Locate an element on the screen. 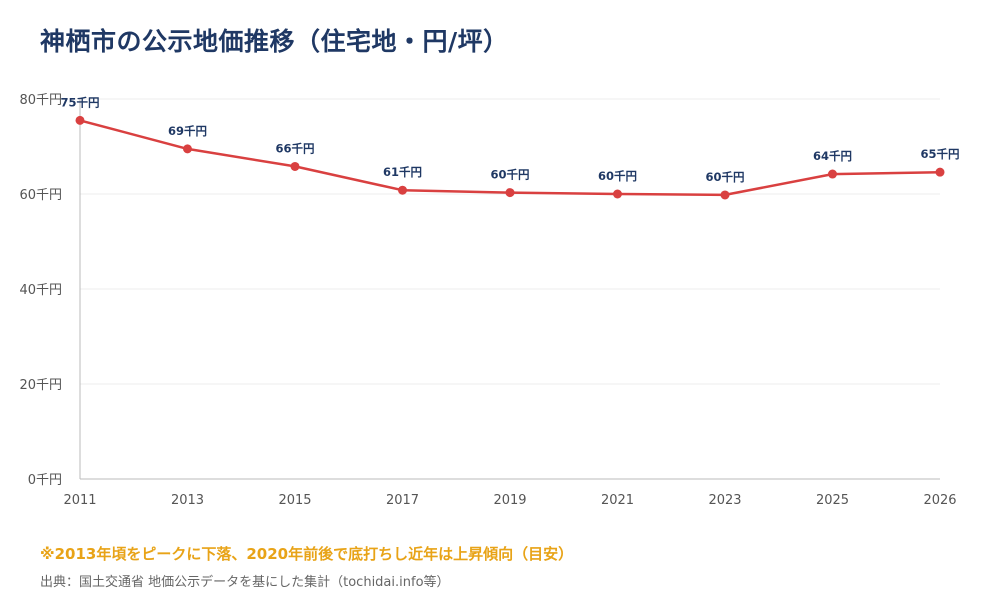  x-tick-label: 2026 is located at coordinates (939, 500).